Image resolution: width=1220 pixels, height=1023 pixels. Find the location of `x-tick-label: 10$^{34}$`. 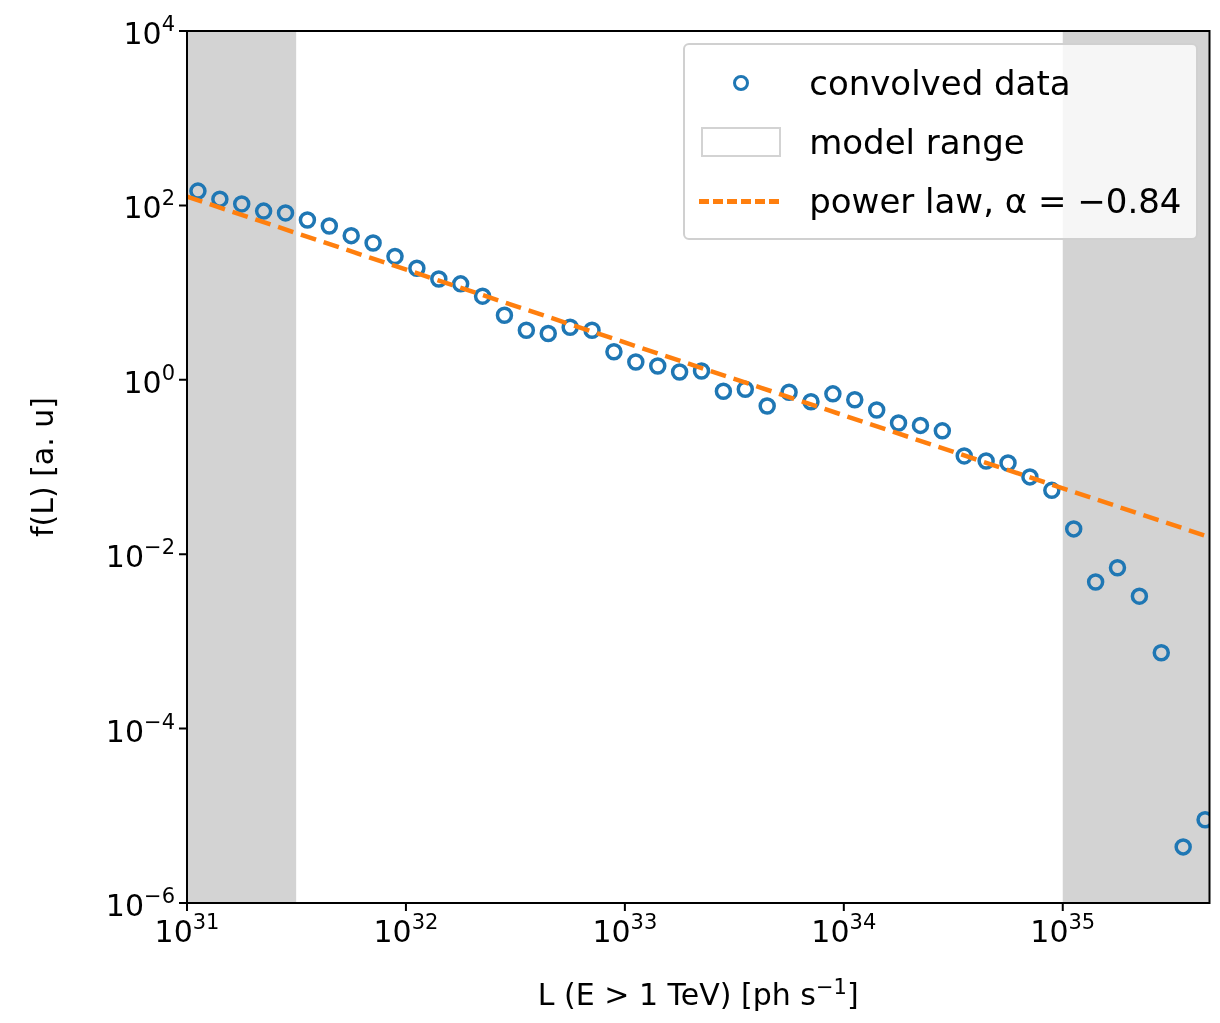

x-tick-label: 10$^{34}$ is located at coordinates (844, 929).